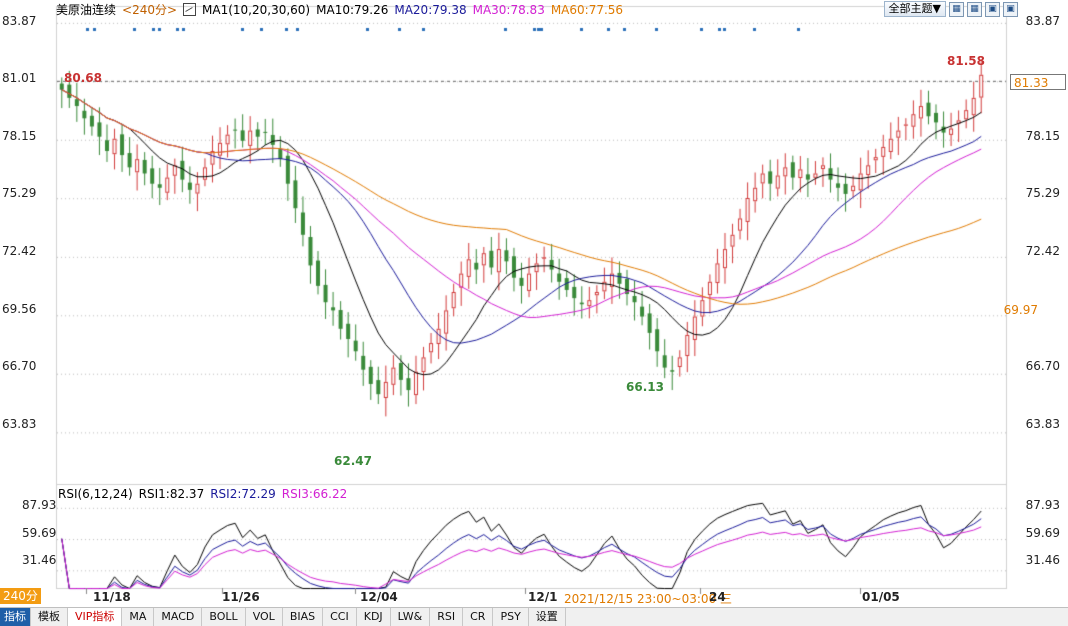  What do you see at coordinates (1042, 366) in the screenshot?
I see `price-axis-label-right: 66.70` at bounding box center [1042, 366].